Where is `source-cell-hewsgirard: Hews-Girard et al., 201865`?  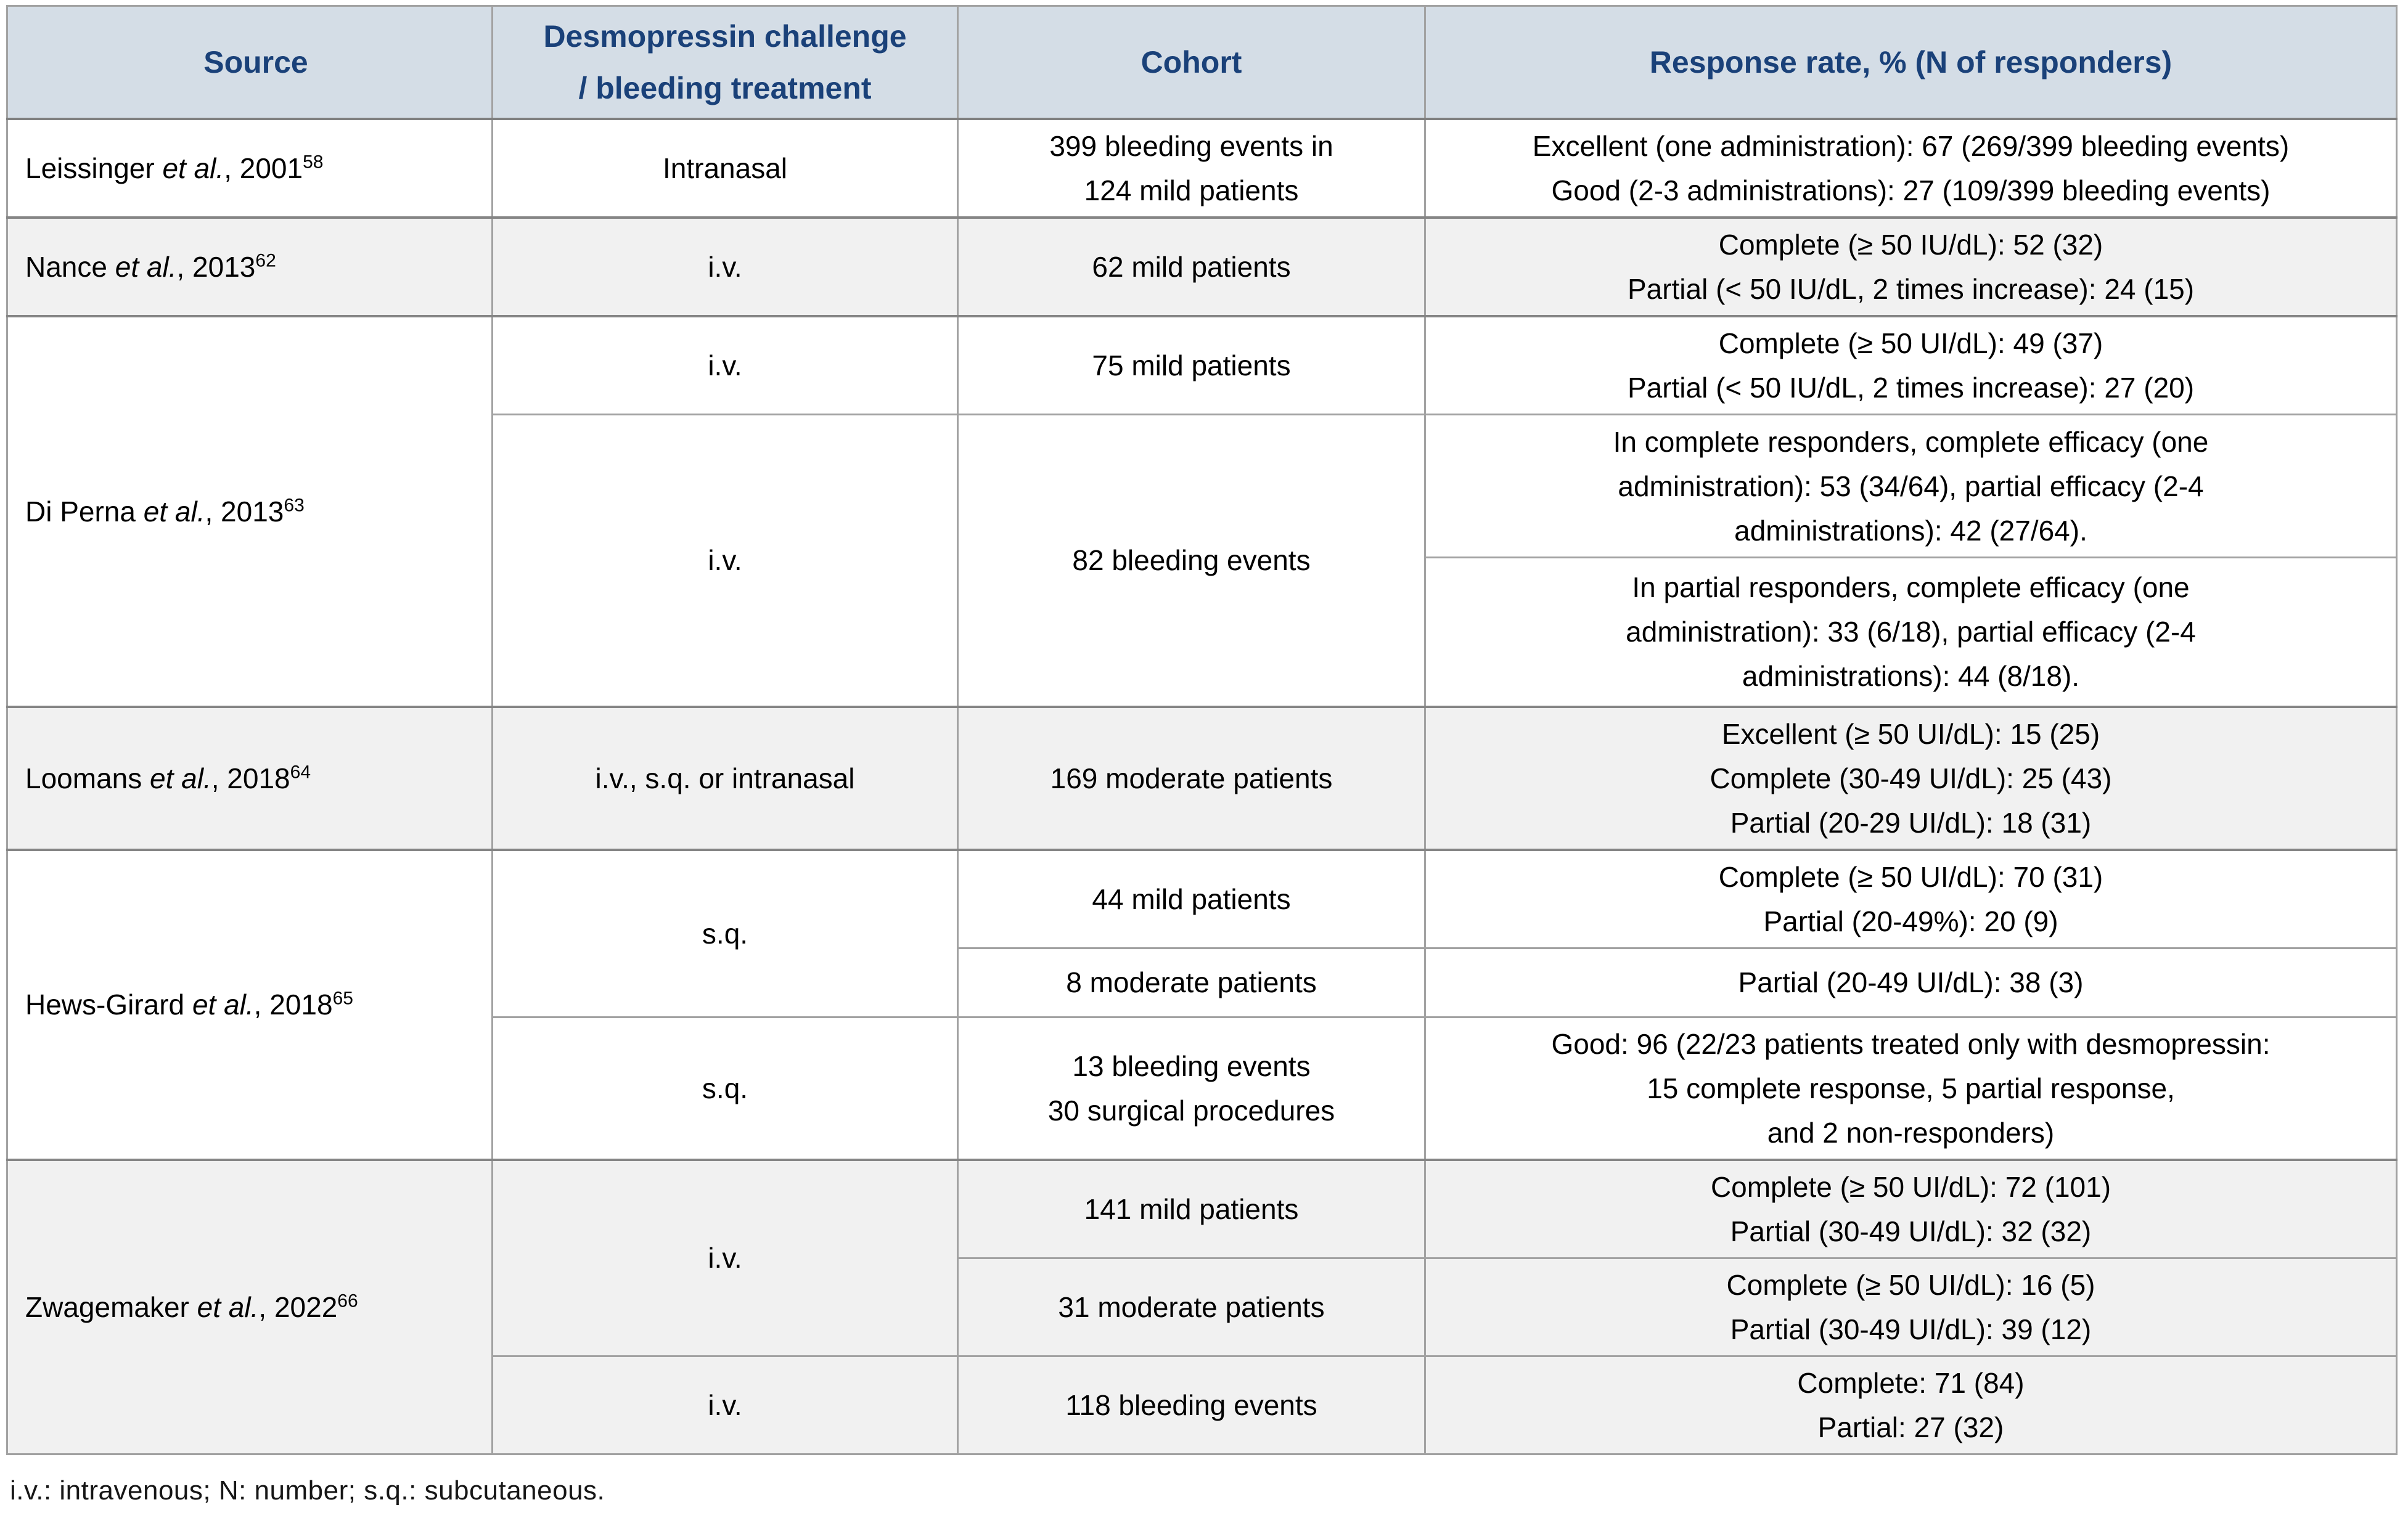 source-cell-hewsgirard: Hews-Girard et al., 201865 is located at coordinates (249, 1004).